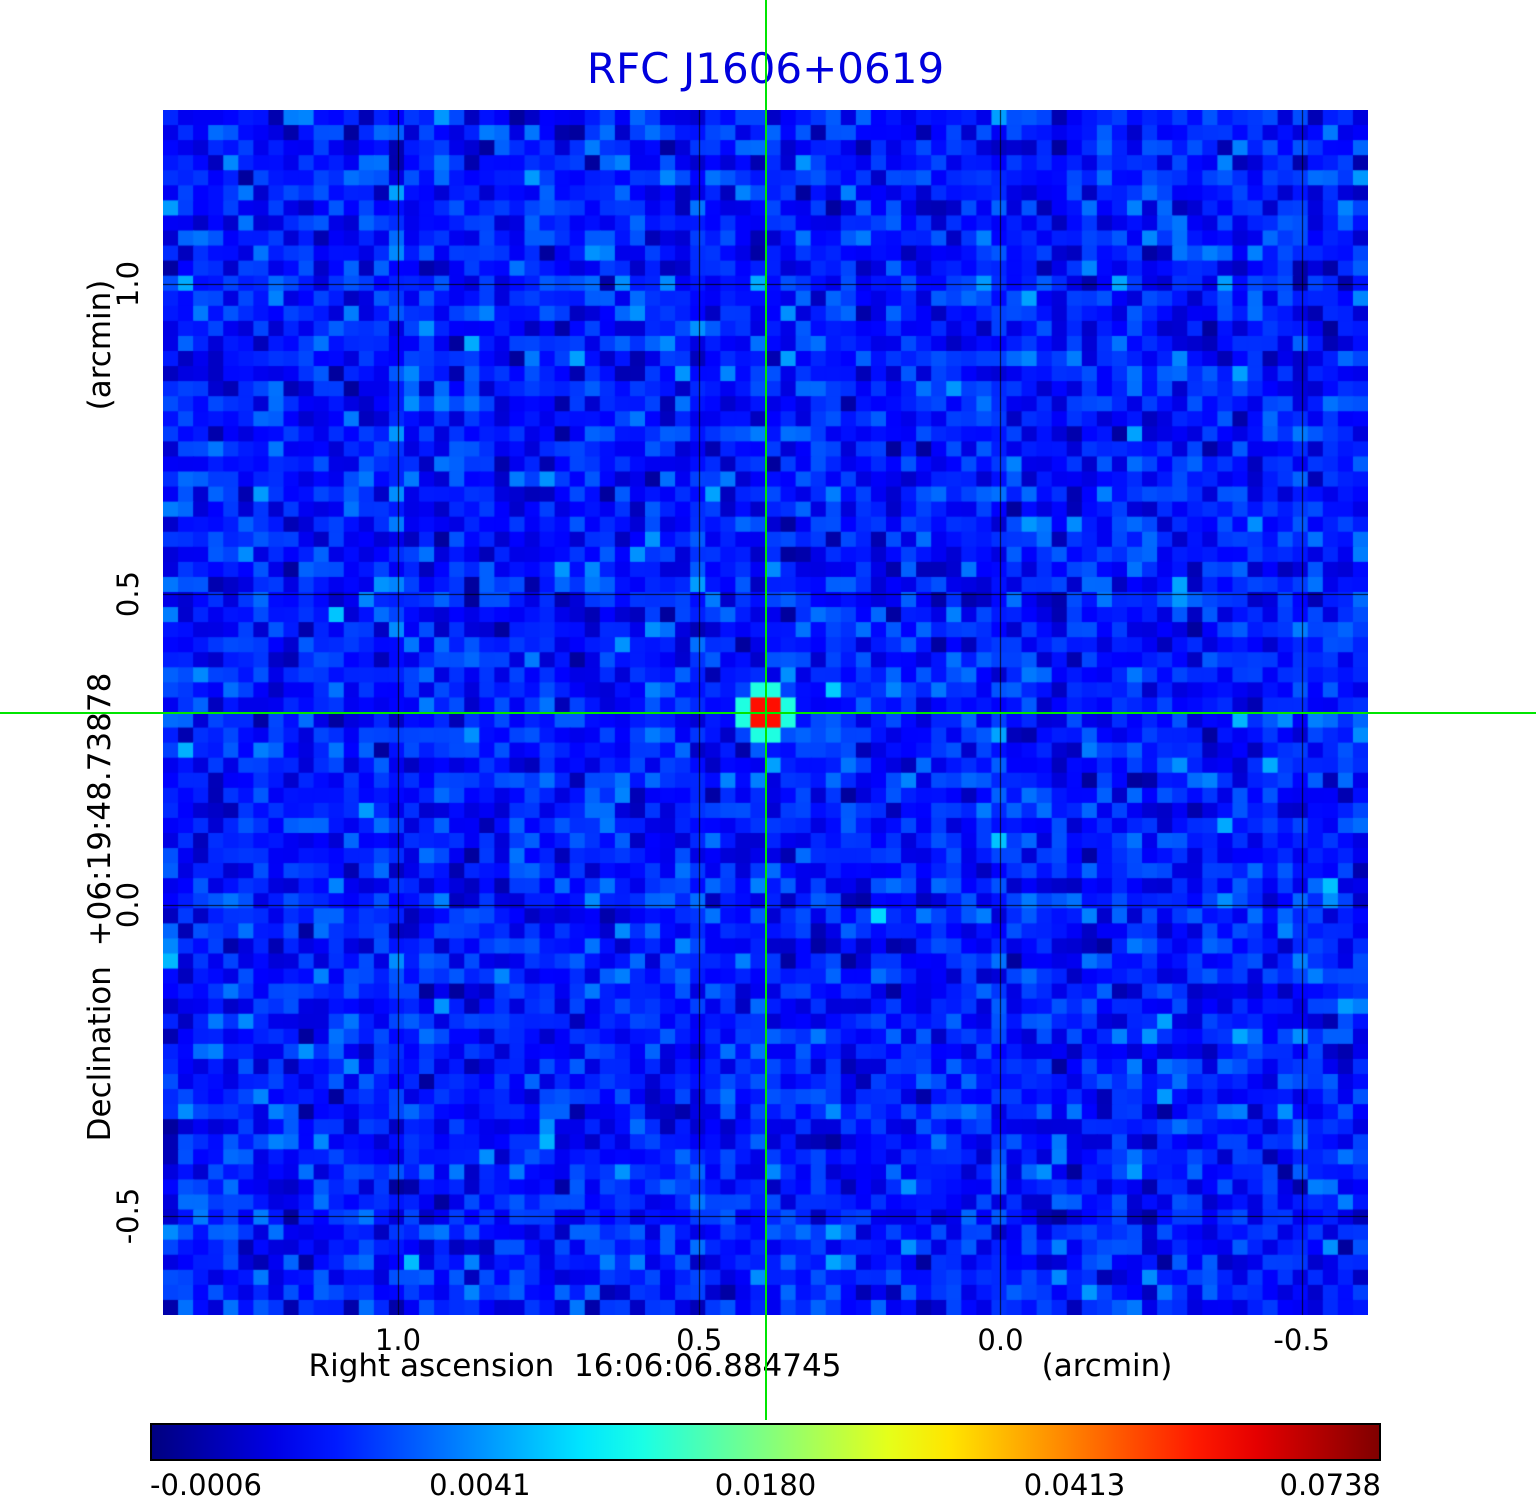 The width and height of the screenshot is (1536, 1511). I want to click on crosshair-vertical-line, so click(765, 710).